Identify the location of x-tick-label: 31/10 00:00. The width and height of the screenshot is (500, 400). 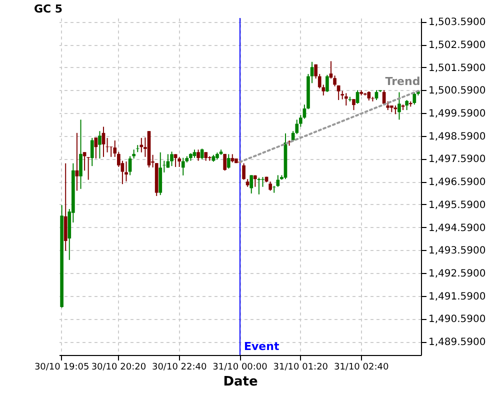
(240, 367).